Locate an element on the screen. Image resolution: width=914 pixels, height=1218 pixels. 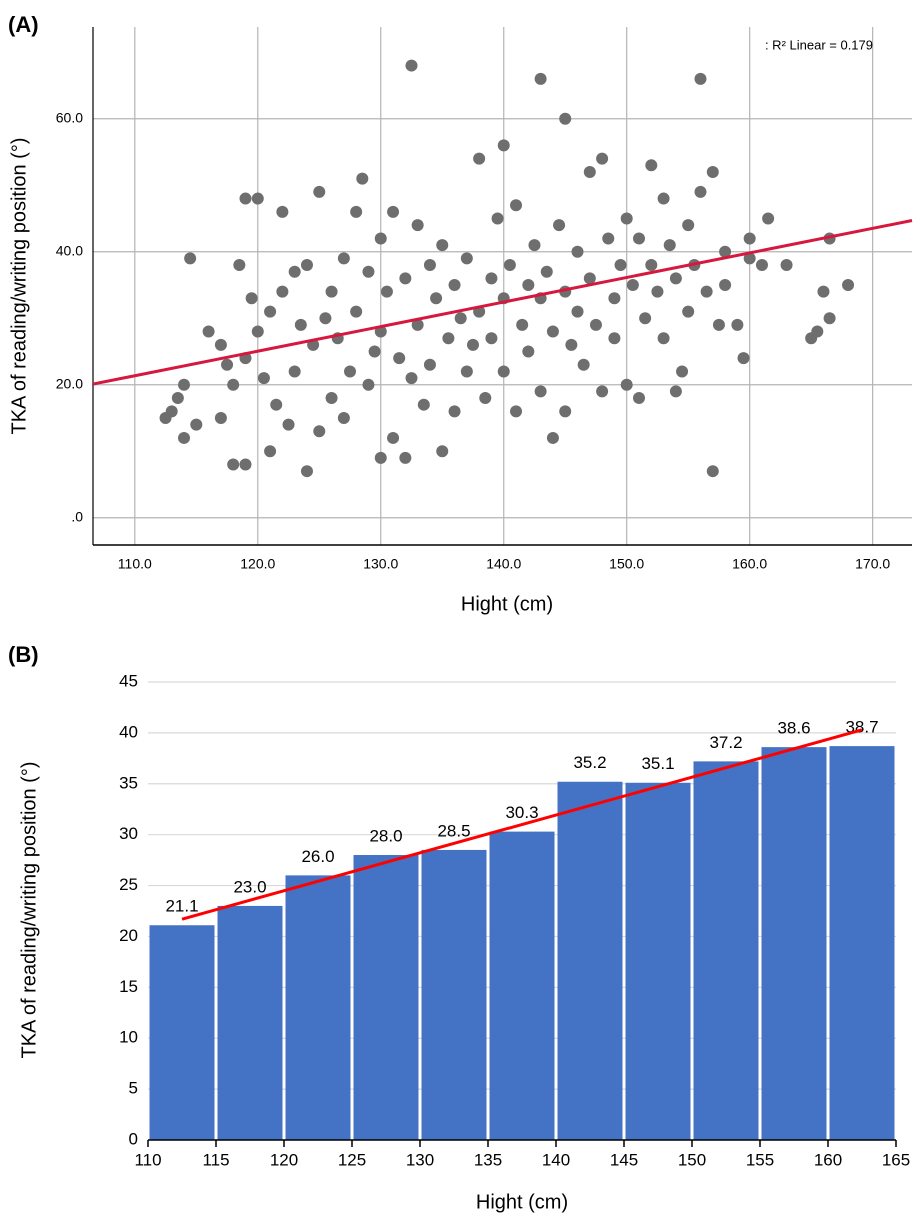
y-tick-label: 35 is located at coordinates (128, 782).